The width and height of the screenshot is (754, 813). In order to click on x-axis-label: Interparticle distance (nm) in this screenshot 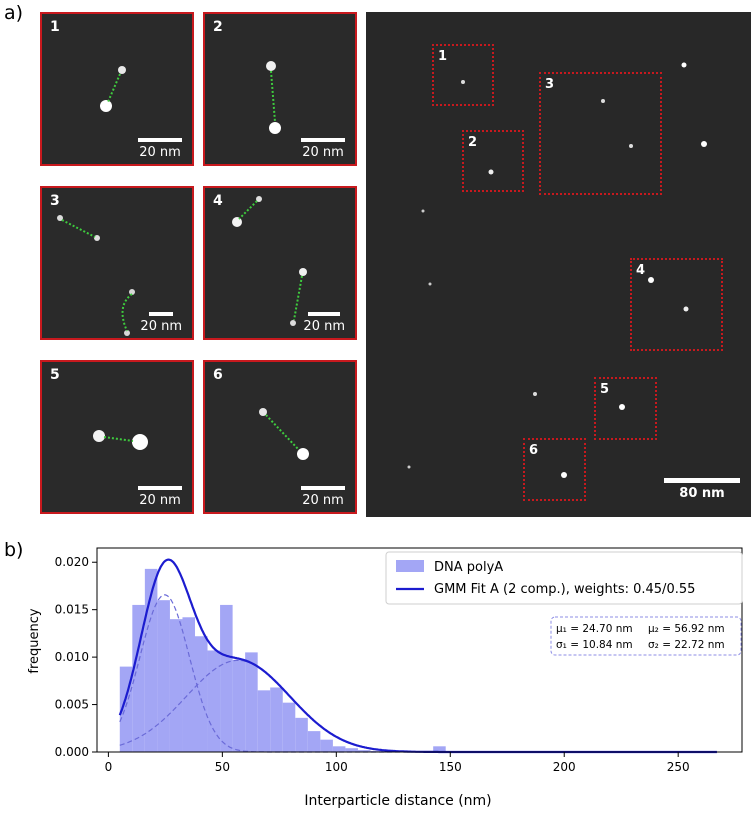, I will do `click(397, 801)`.